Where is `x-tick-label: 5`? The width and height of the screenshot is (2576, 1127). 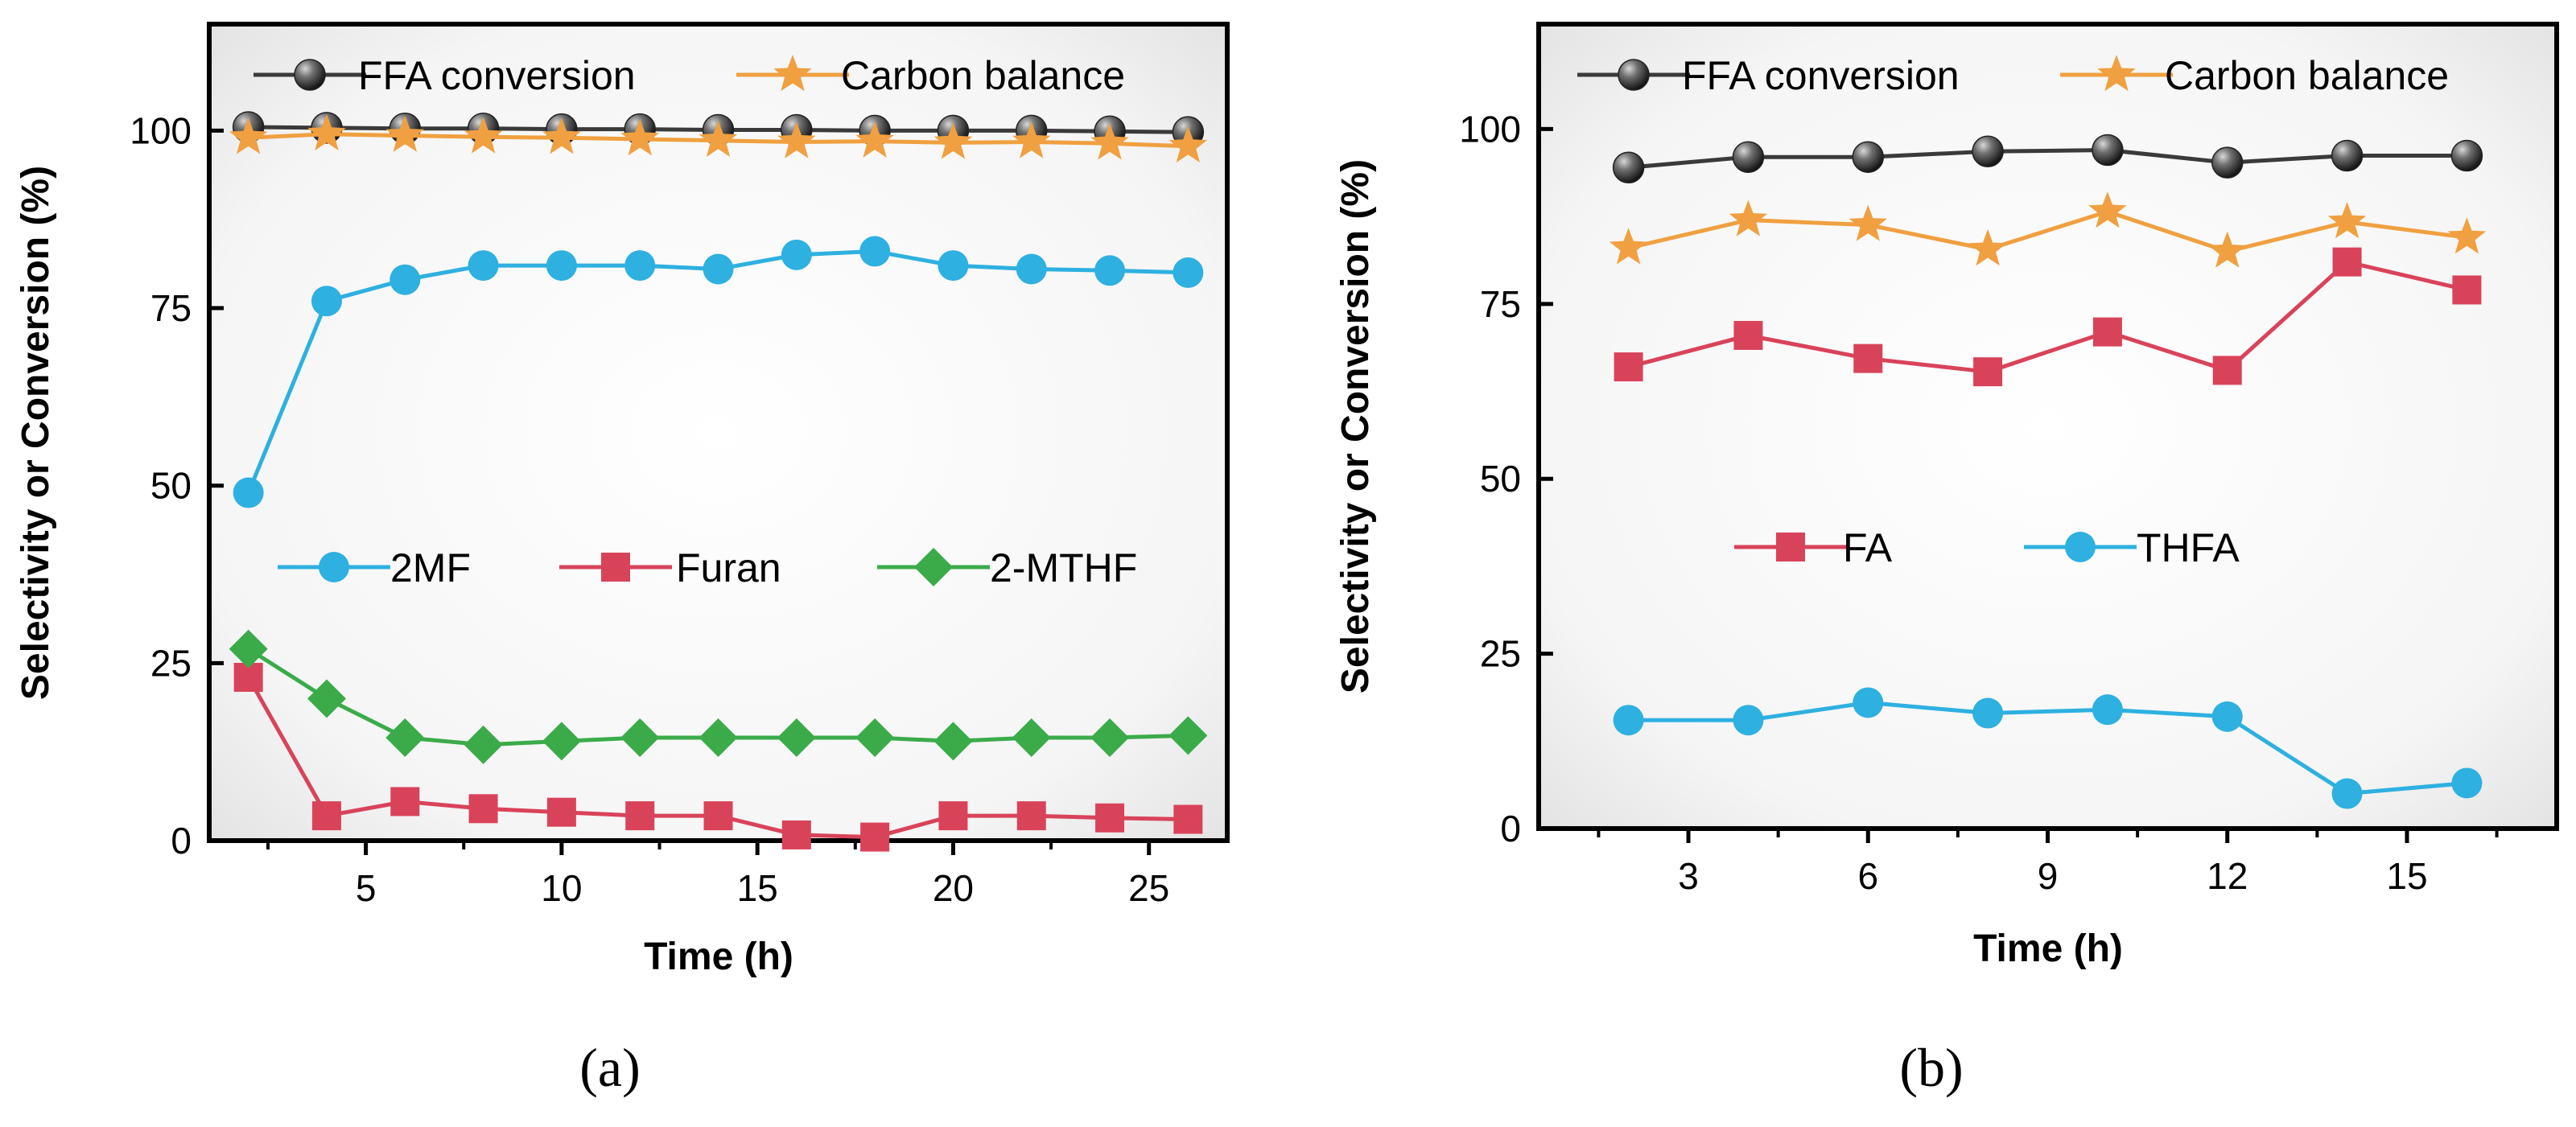
x-tick-label: 5 is located at coordinates (366, 888).